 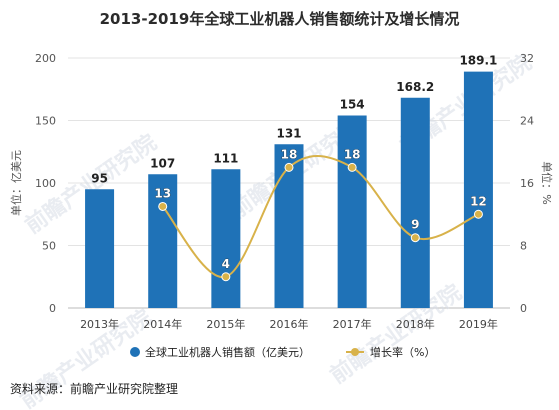 What do you see at coordinates (288, 133) in the screenshot?
I see `bar-data-label: 131` at bounding box center [288, 133].